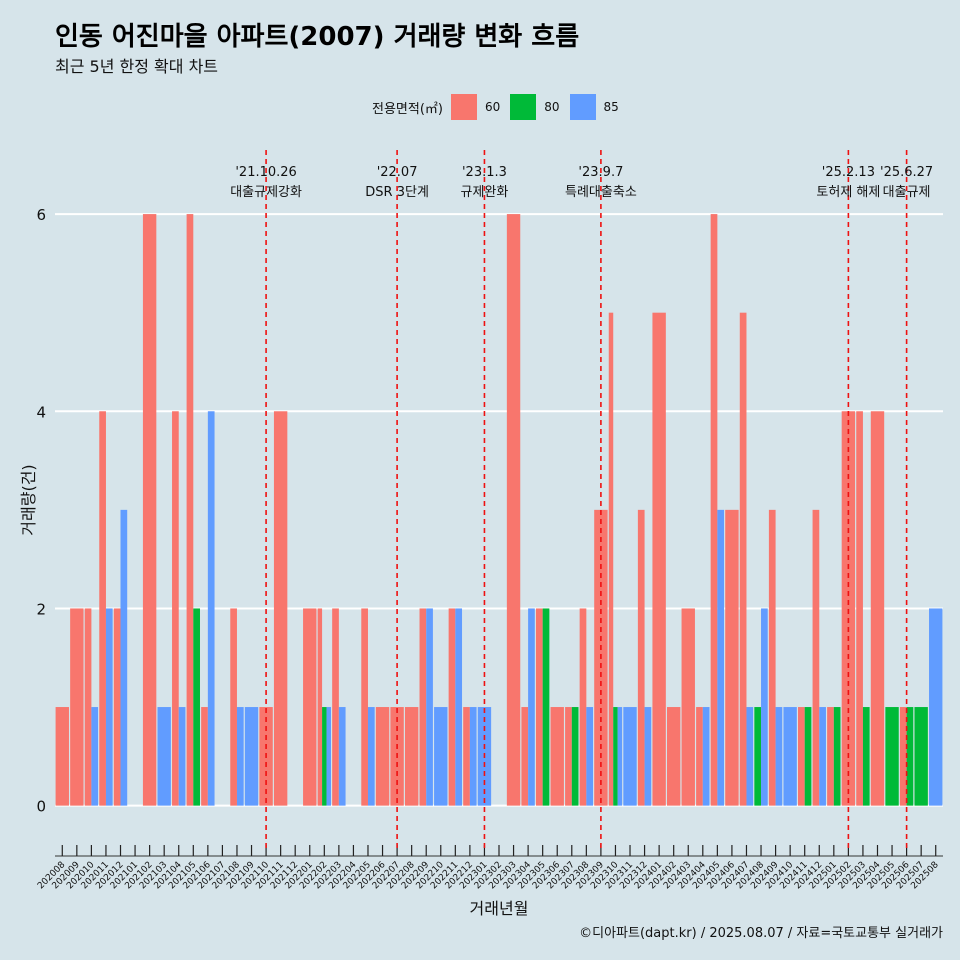 The width and height of the screenshot is (960, 960). Describe the element at coordinates (906, 172) in the screenshot. I see `event-date-label: '25.6.27` at that location.